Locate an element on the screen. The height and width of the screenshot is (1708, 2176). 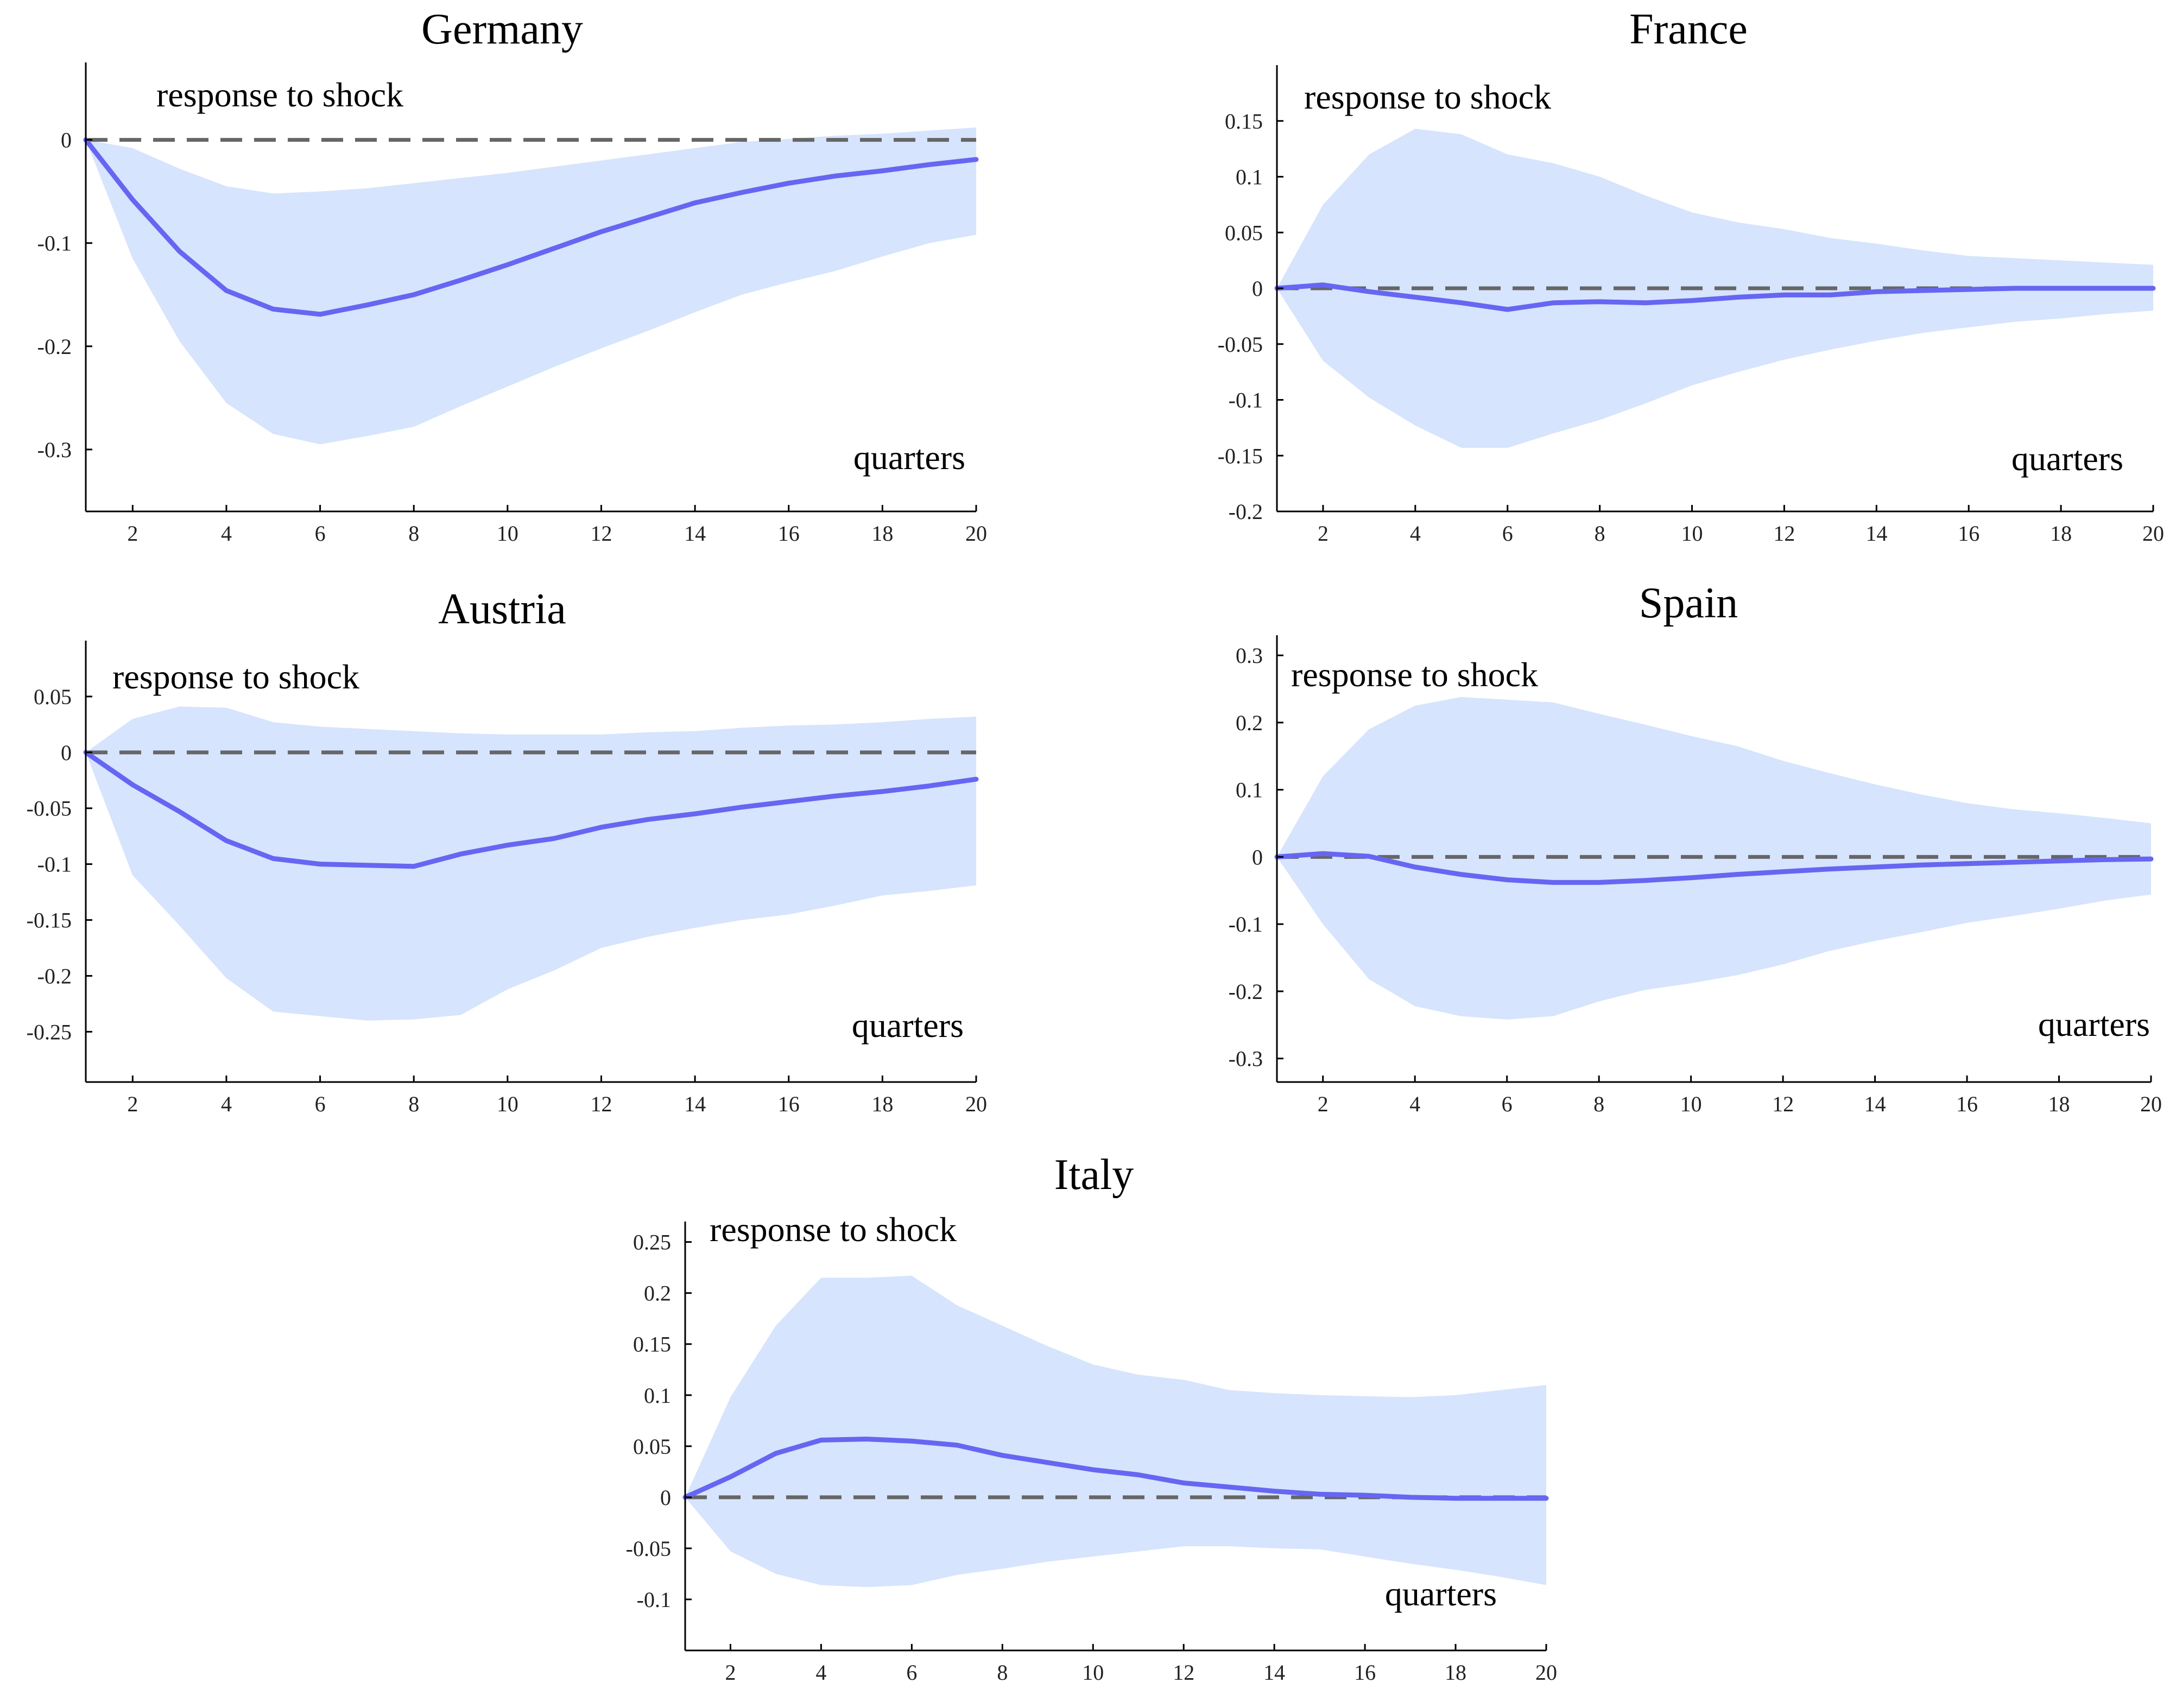
y-tick-label: 0.25 is located at coordinates (652, 1242).